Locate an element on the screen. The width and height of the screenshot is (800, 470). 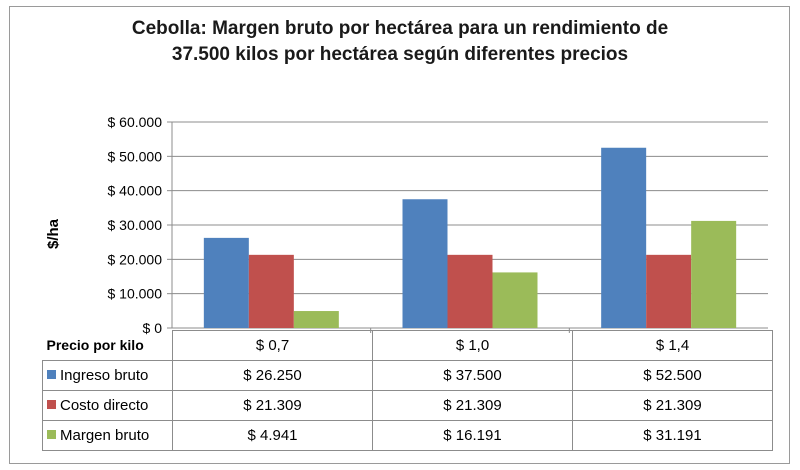
legend-label: Margen bruto is located at coordinates (105, 435).